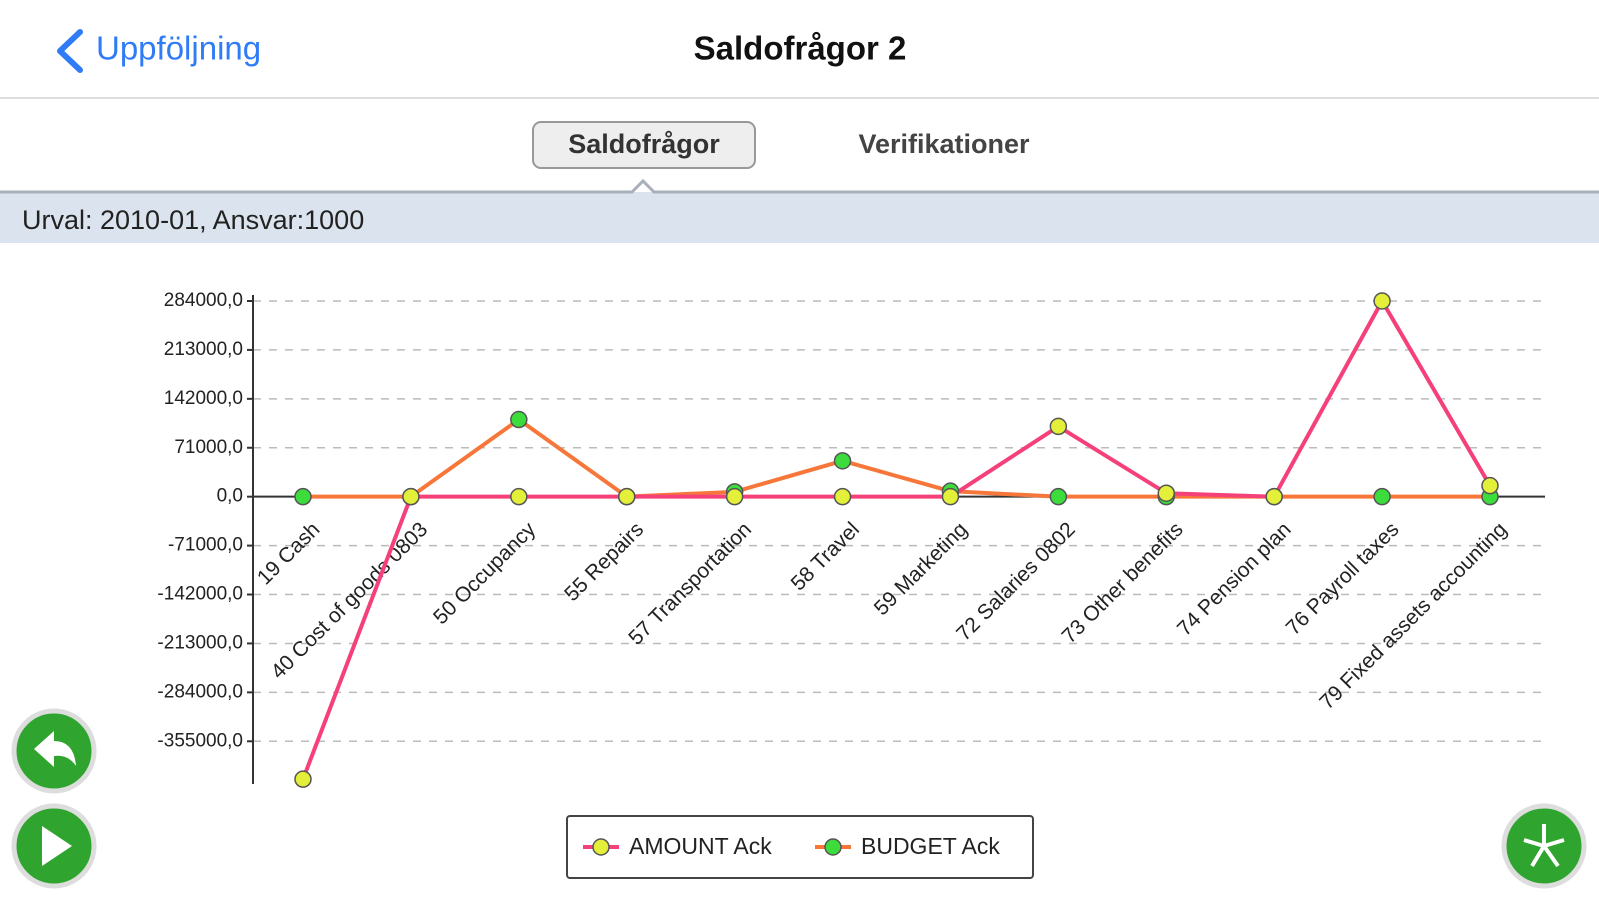 This screenshot has height=905, width=1599. I want to click on y-tick-label: -284000,0, so click(200, 691).